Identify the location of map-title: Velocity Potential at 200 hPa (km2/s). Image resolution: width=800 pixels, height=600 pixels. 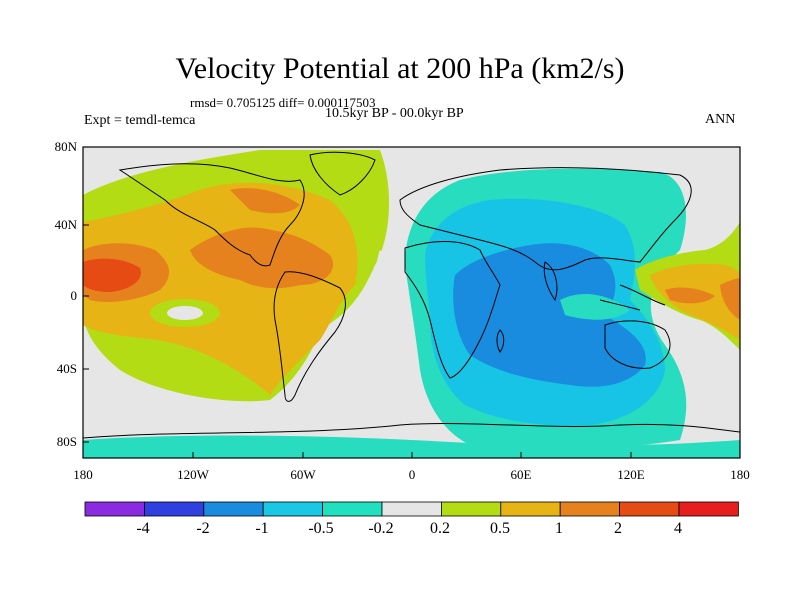
(400, 68).